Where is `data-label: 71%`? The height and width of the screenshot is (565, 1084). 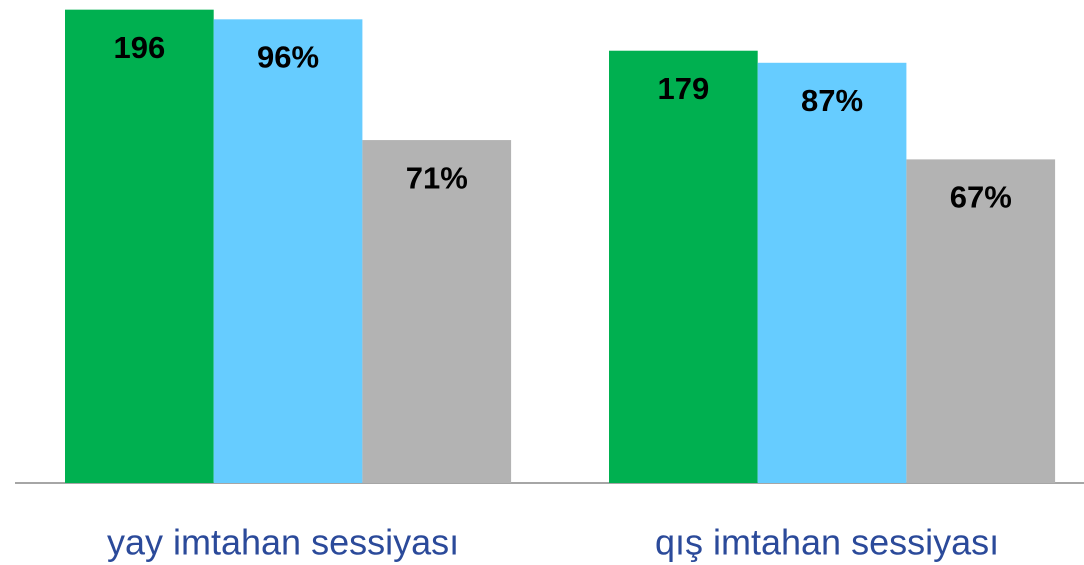 data-label: 71% is located at coordinates (437, 177).